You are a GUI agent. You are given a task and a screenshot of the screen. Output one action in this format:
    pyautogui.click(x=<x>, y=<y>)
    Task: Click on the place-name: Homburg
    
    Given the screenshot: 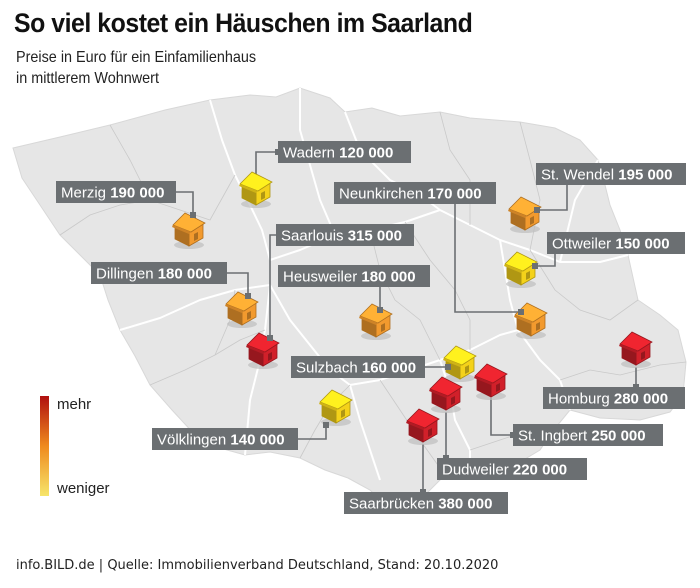 What is the action you would take?
    pyautogui.click(x=581, y=399)
    